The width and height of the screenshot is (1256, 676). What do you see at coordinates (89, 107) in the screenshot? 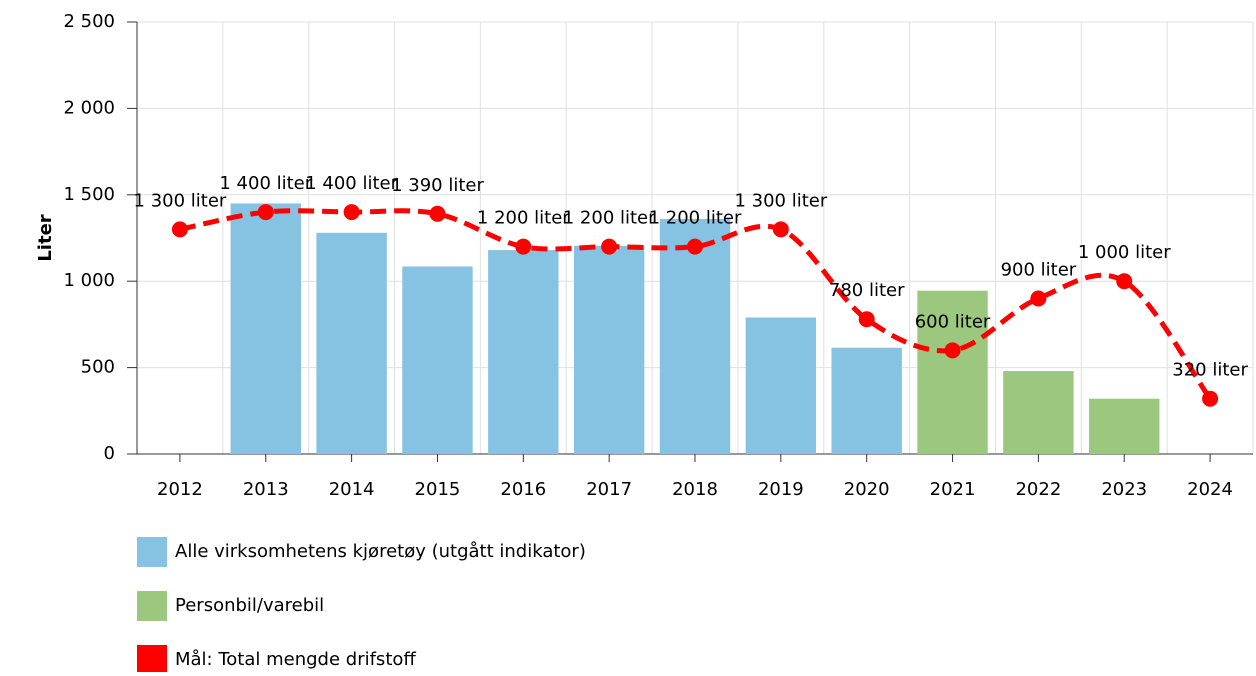
I see `y-tick-label: 2 000` at bounding box center [89, 107].